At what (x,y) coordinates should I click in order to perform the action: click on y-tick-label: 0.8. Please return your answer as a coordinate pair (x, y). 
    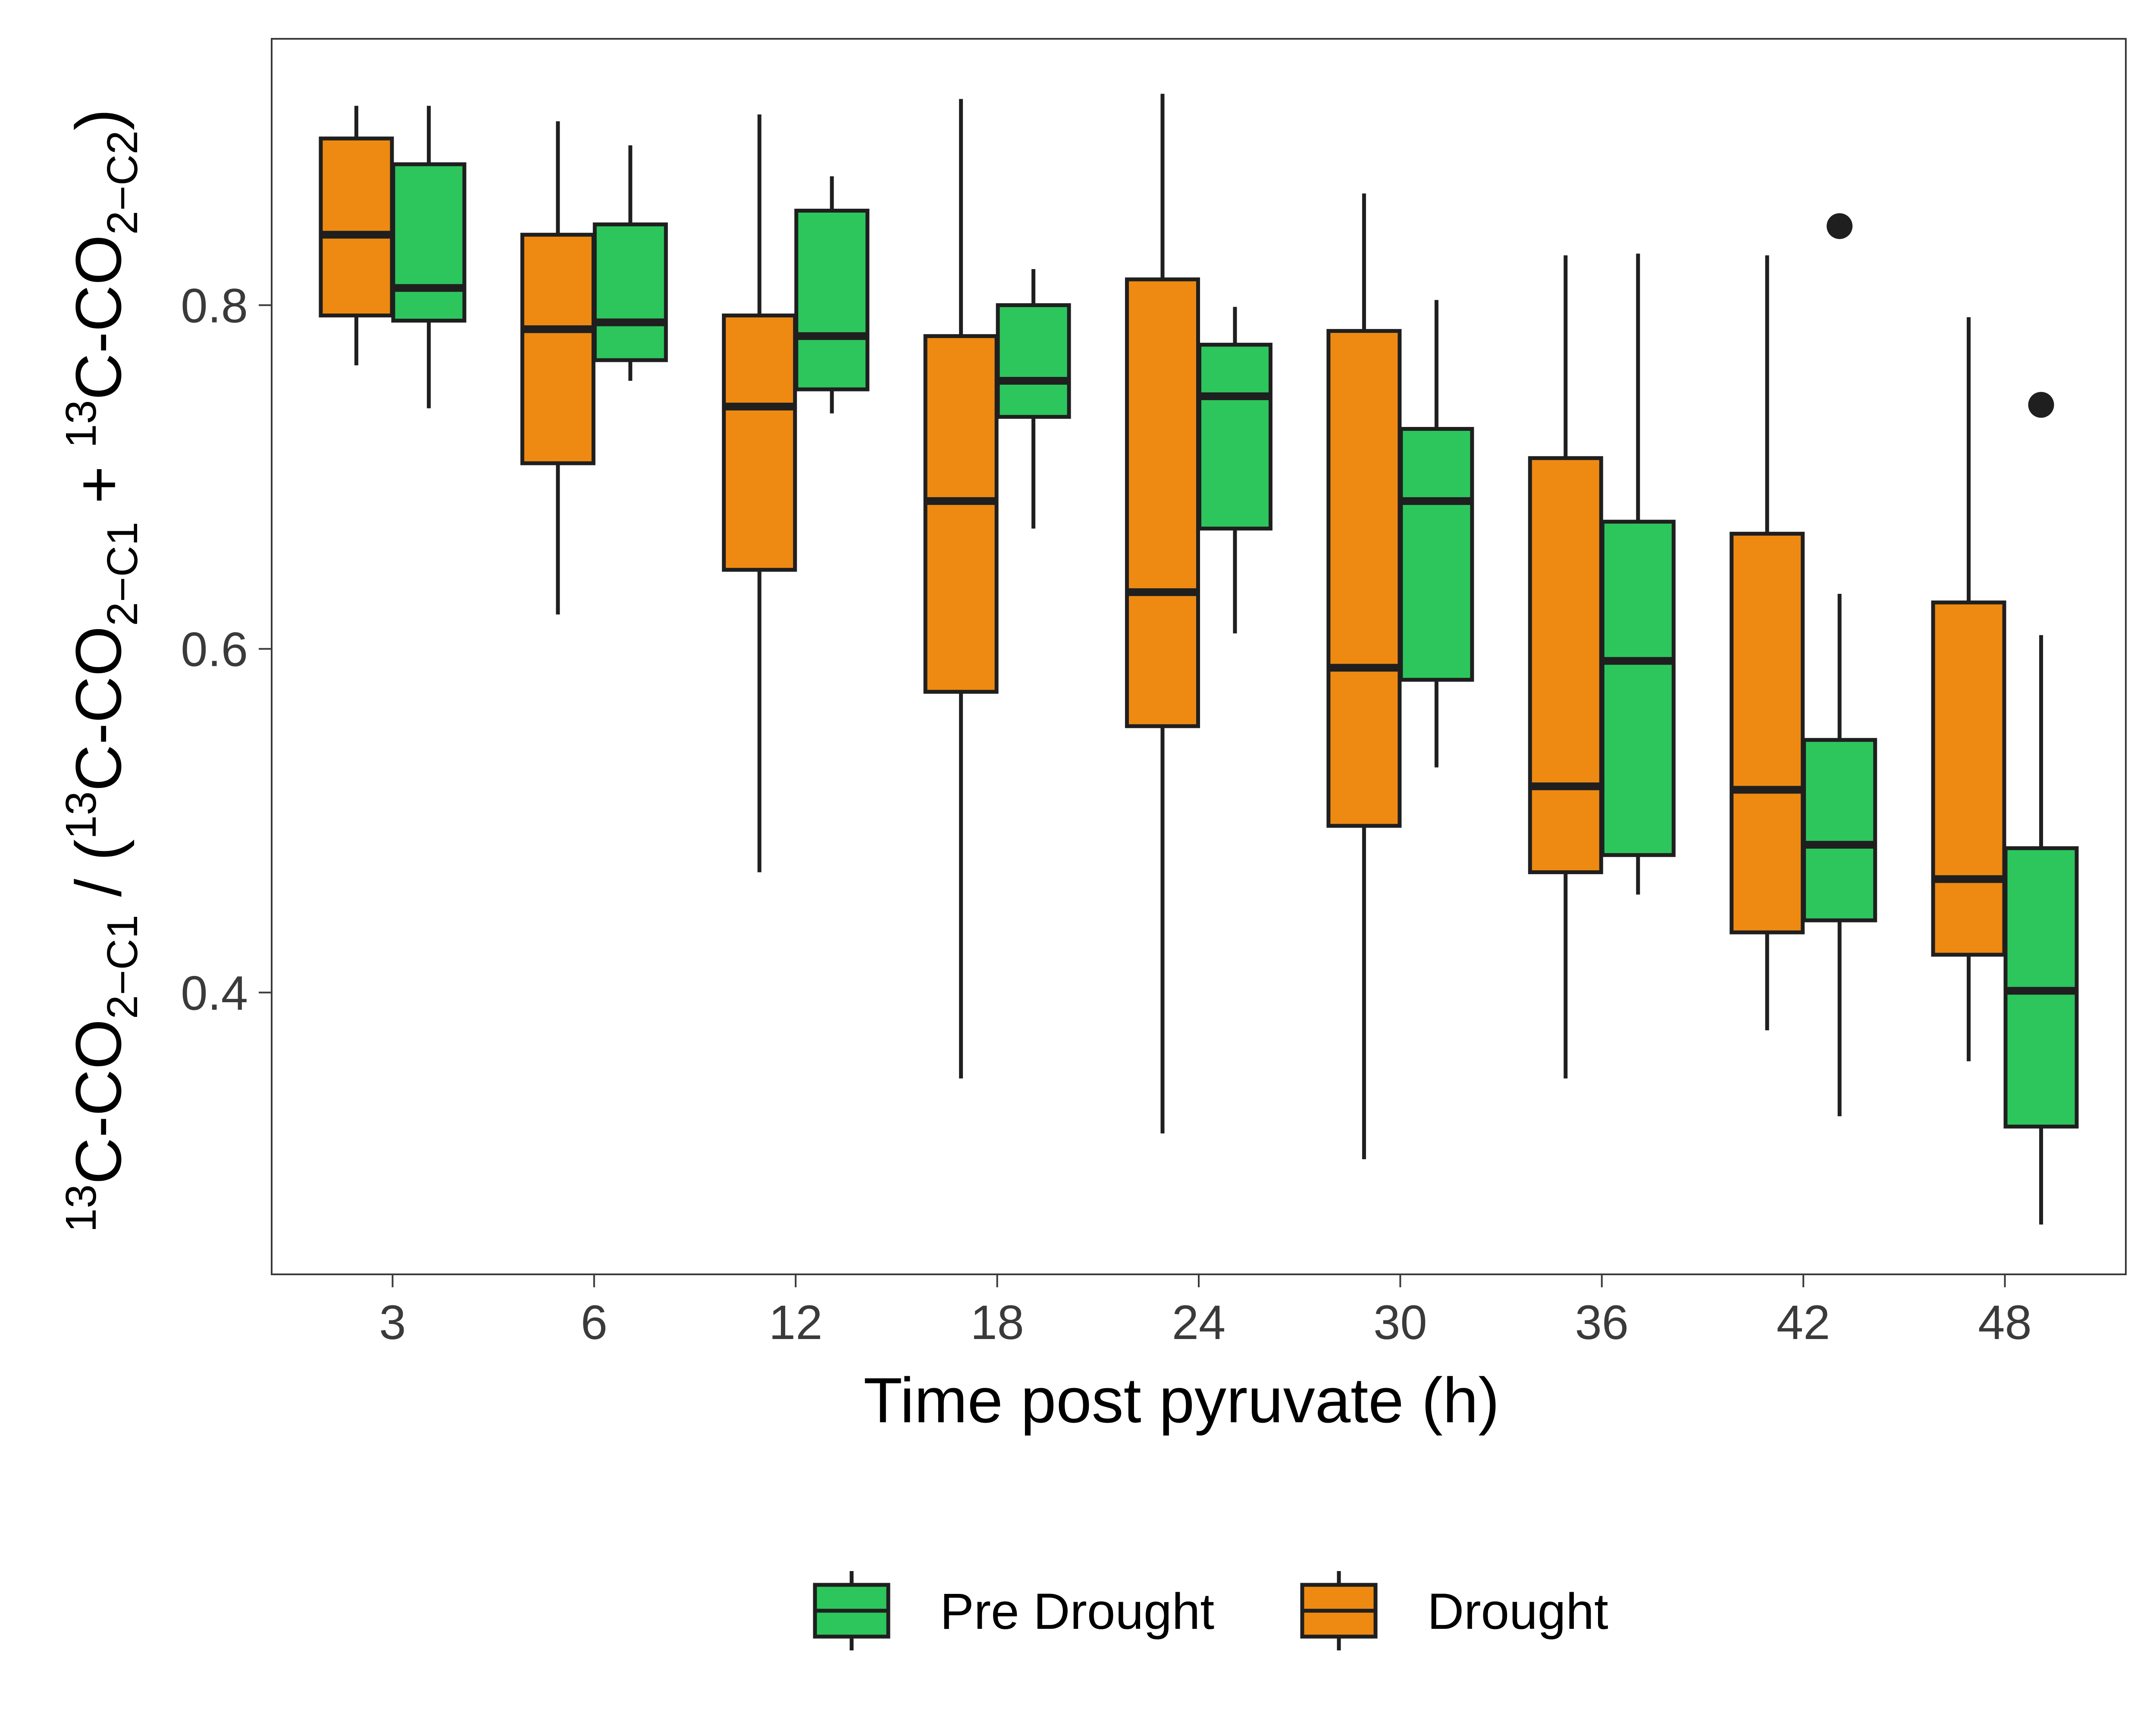
    Looking at the image, I should click on (214, 306).